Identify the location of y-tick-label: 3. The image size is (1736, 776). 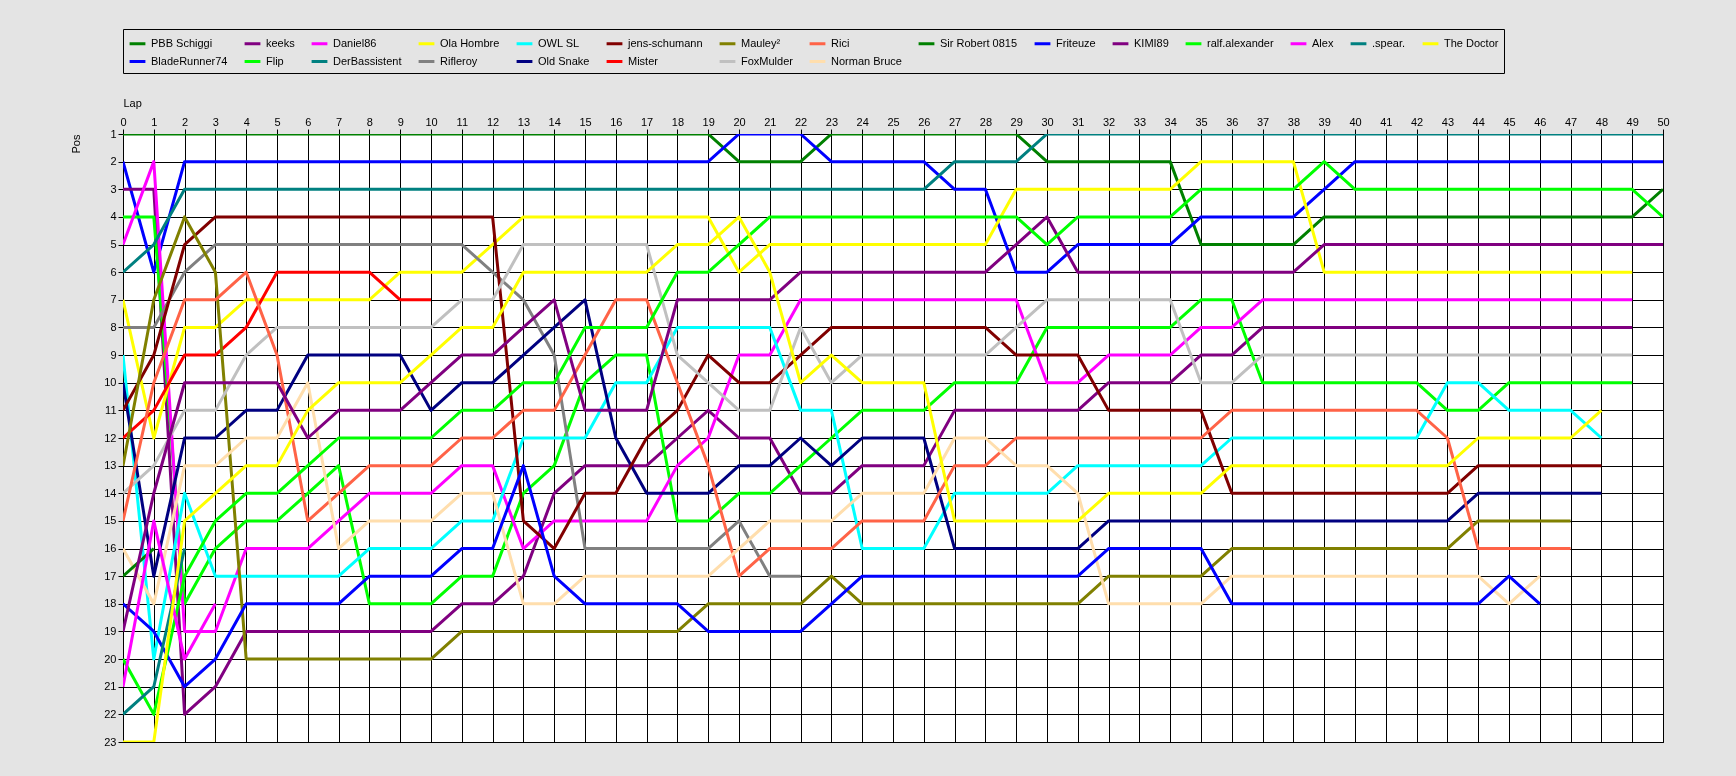
(113, 188).